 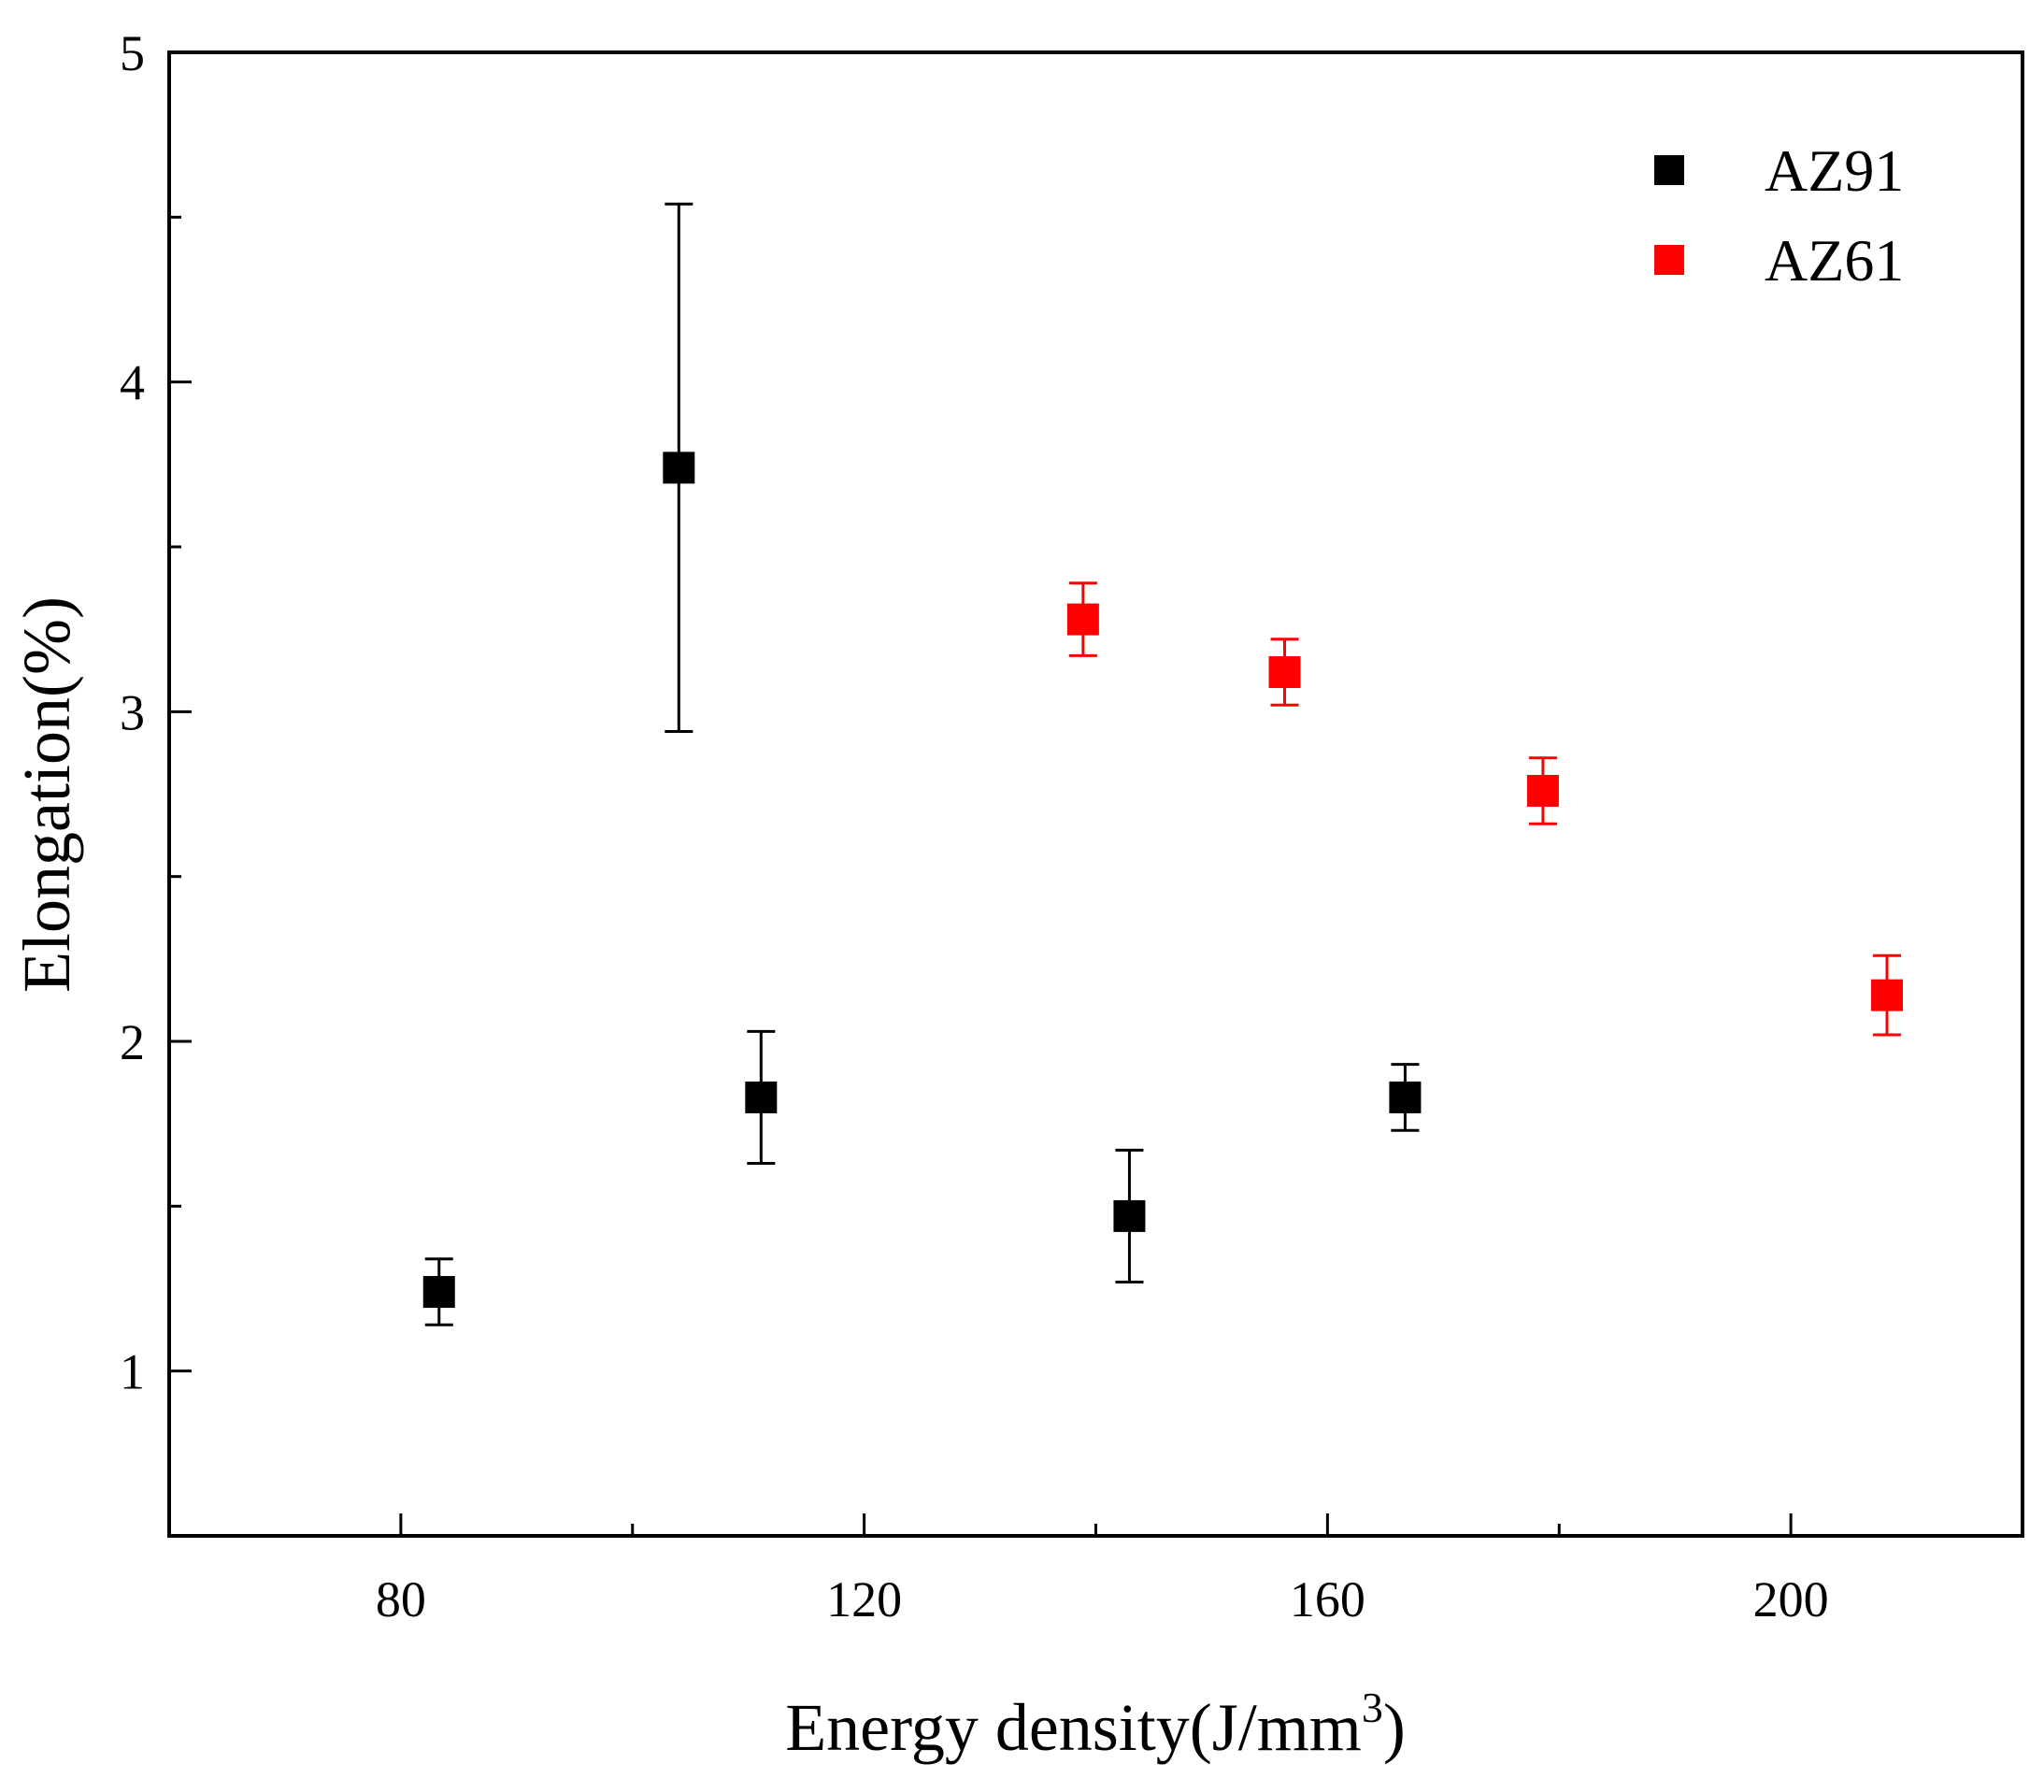 I want to click on x-axis-title-main: Energy density(J/mm, so click(x=1073, y=1727).